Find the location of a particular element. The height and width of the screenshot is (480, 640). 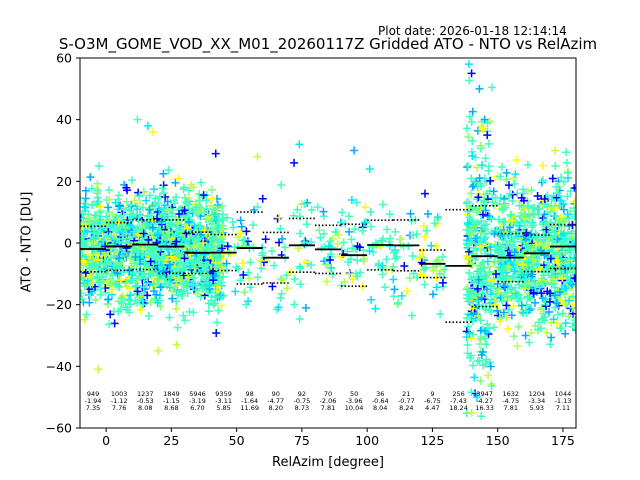

bin-std-label: 7.81 is located at coordinates (328, 408).